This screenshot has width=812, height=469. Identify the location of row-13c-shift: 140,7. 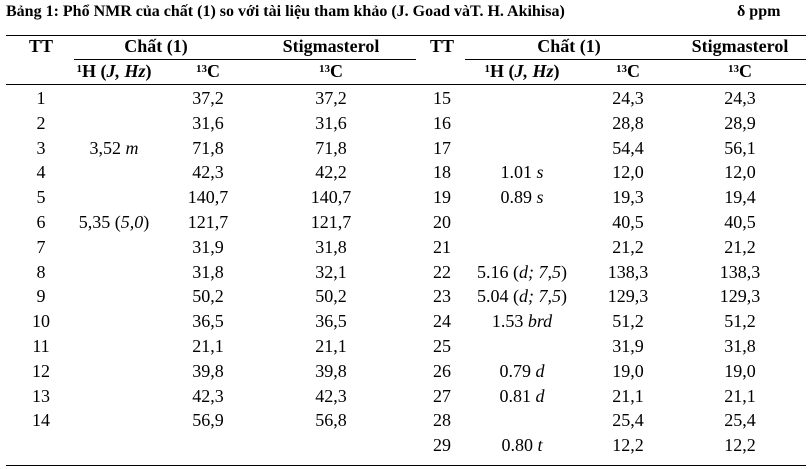
(208, 197).